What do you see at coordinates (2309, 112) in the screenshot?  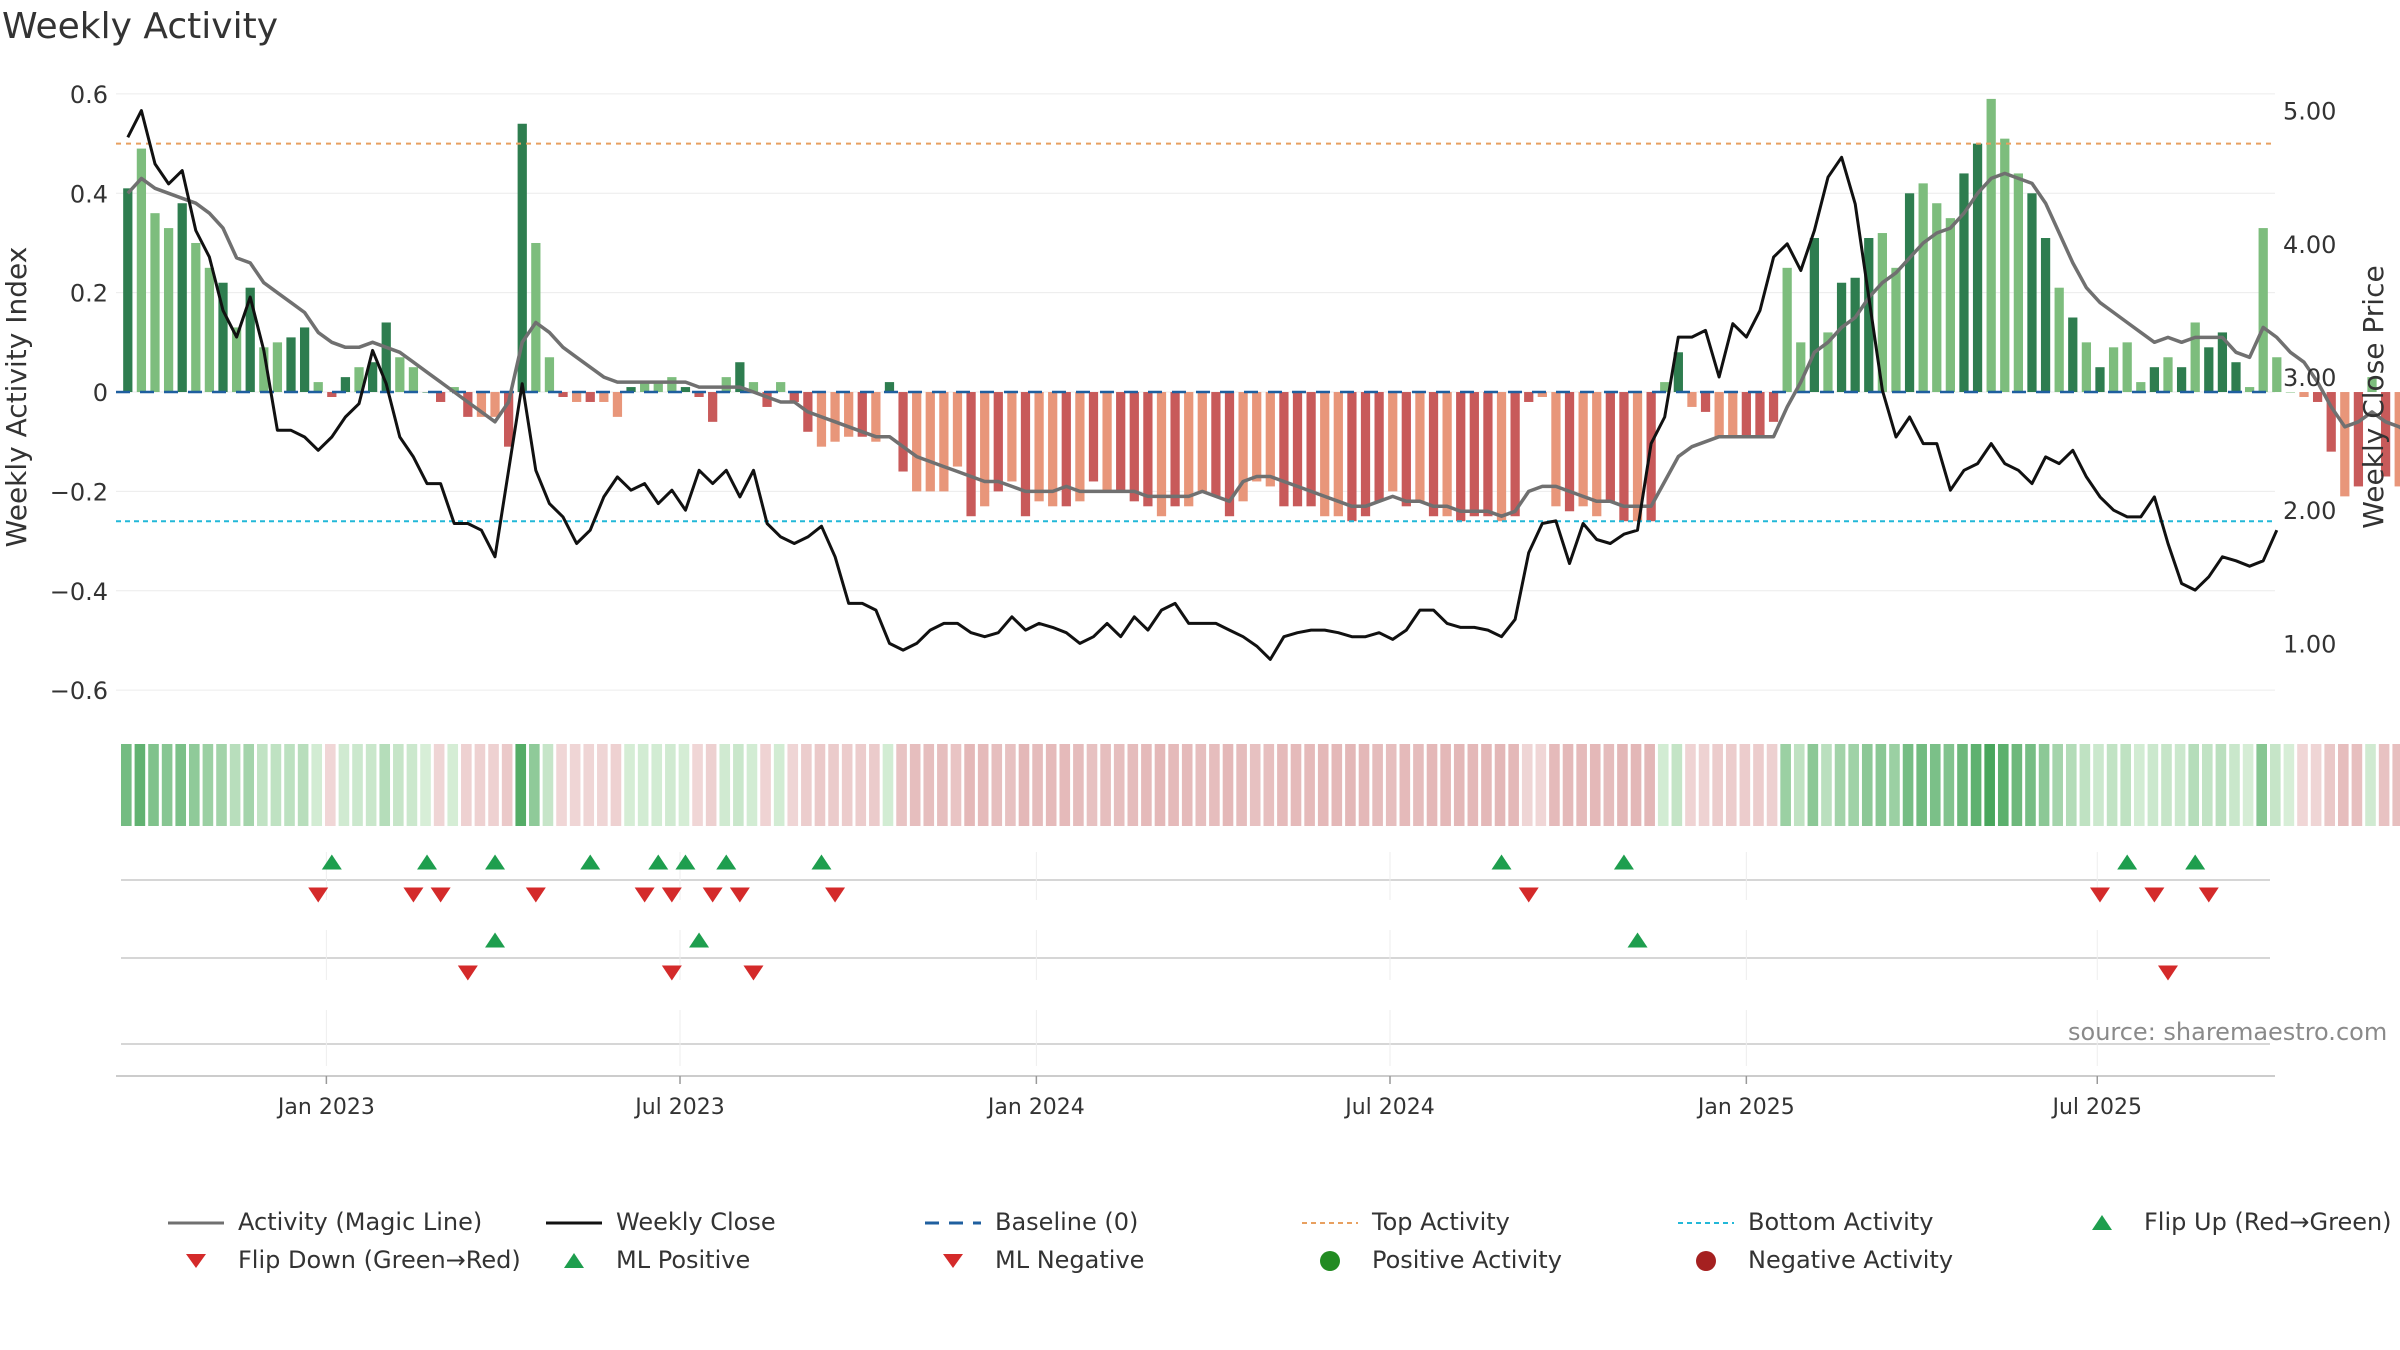 I see `y2-tick-label: 5.00` at bounding box center [2309, 112].